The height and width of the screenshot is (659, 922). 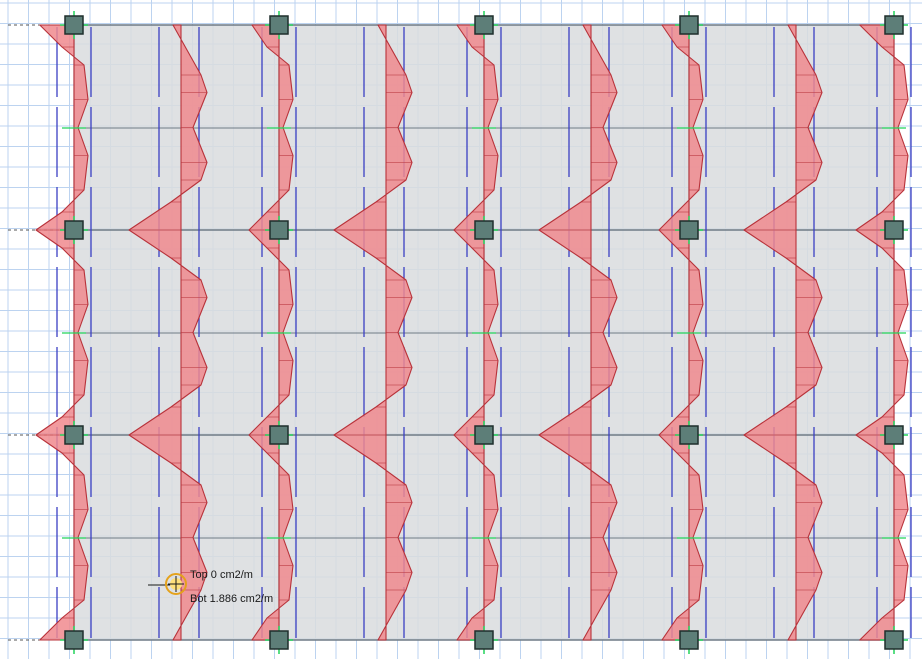 What do you see at coordinates (176, 584) in the screenshot?
I see `snap-cursor-icon` at bounding box center [176, 584].